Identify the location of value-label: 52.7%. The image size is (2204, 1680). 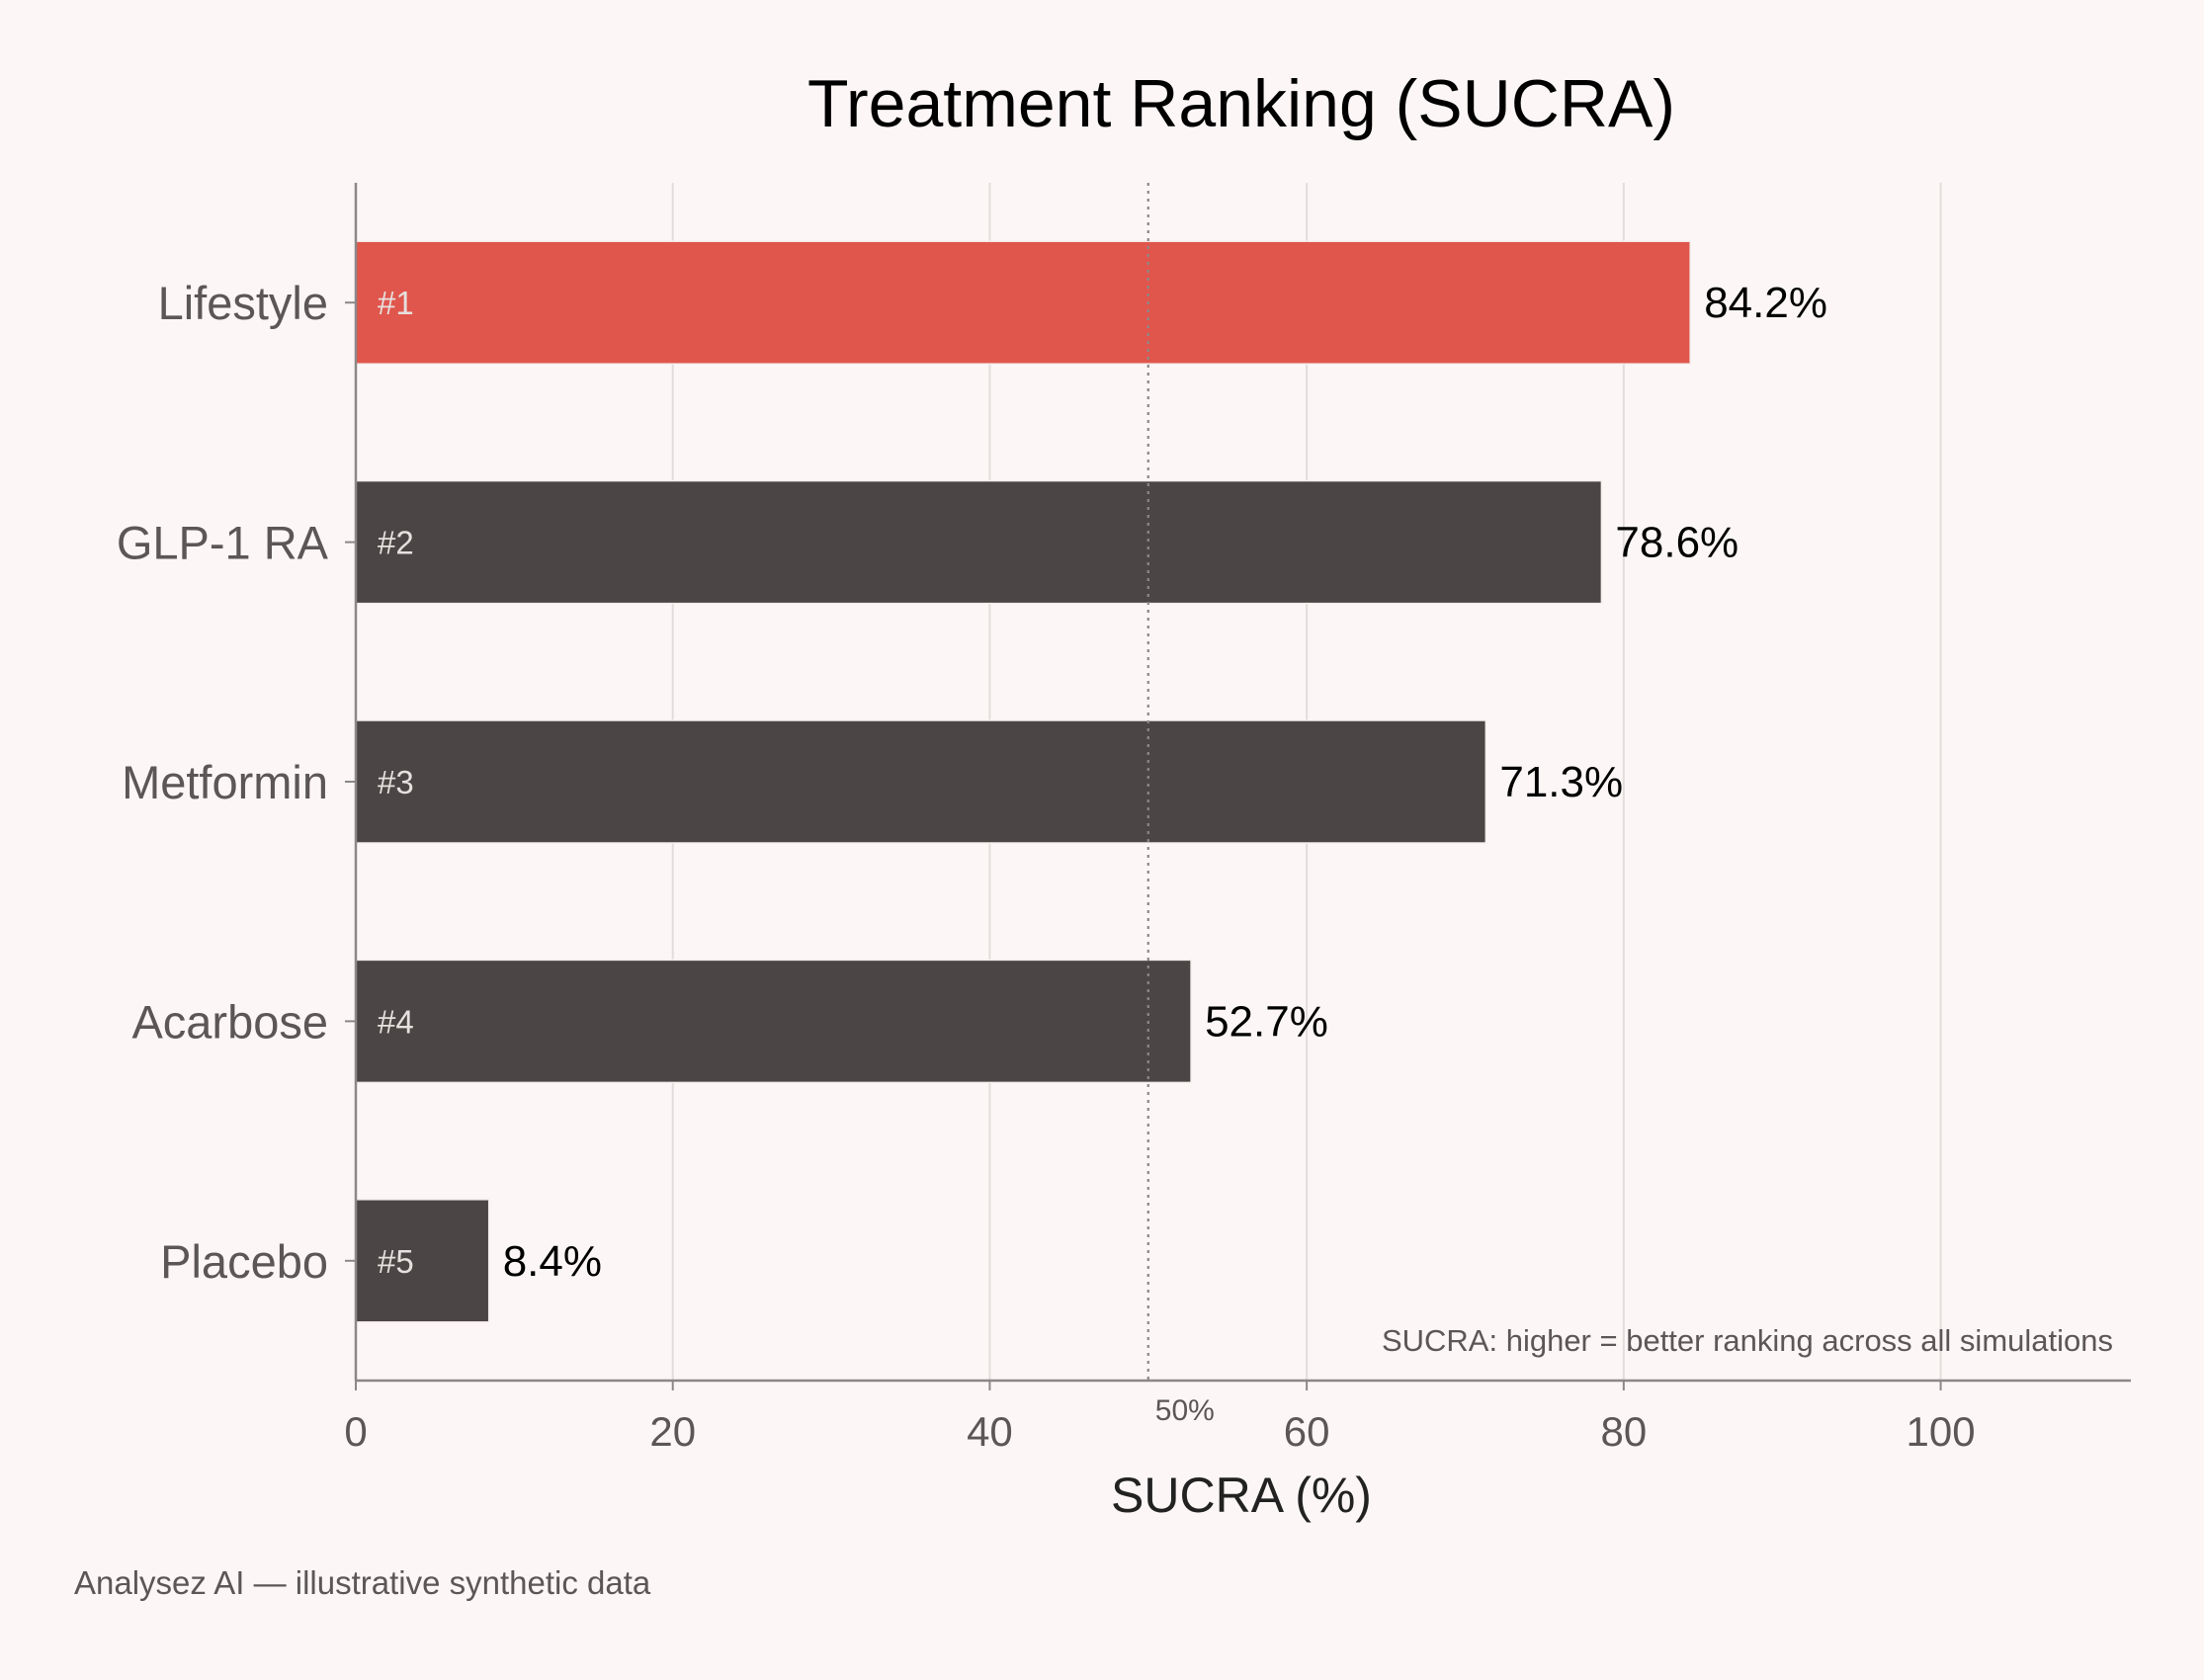
(1266, 1021).